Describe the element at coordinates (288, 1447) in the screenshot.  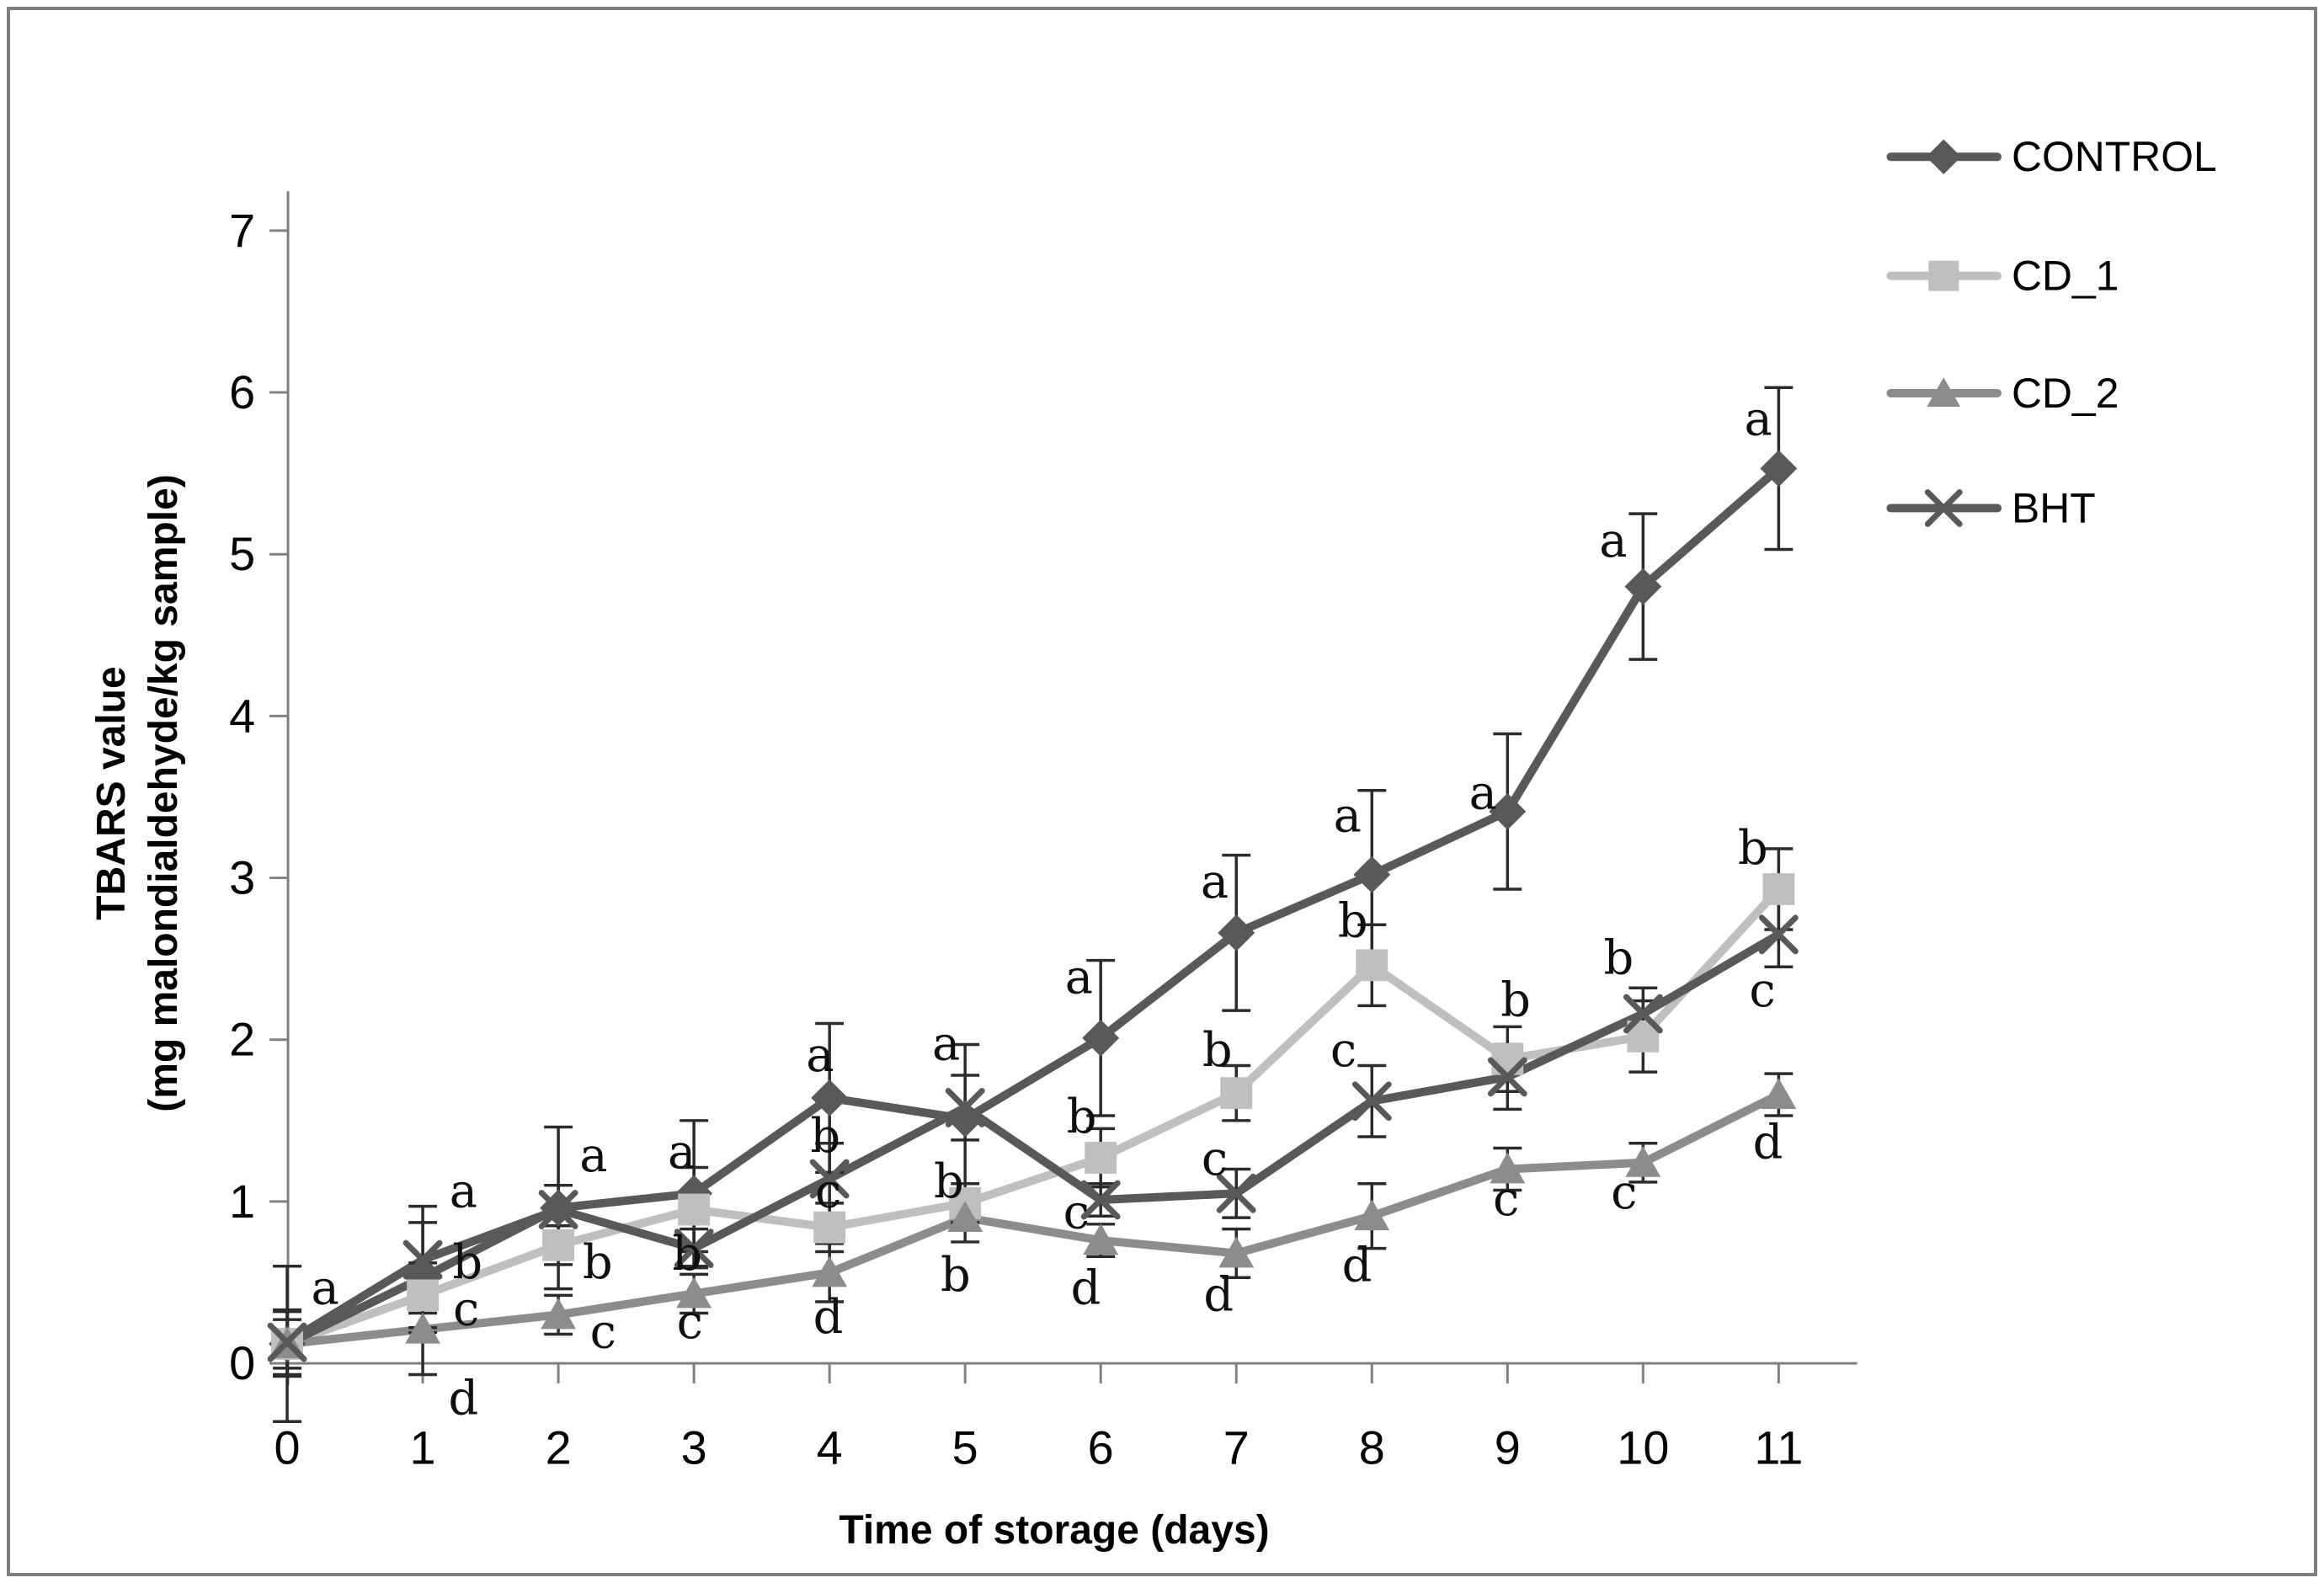
I see `x-tick-label: 0` at that location.